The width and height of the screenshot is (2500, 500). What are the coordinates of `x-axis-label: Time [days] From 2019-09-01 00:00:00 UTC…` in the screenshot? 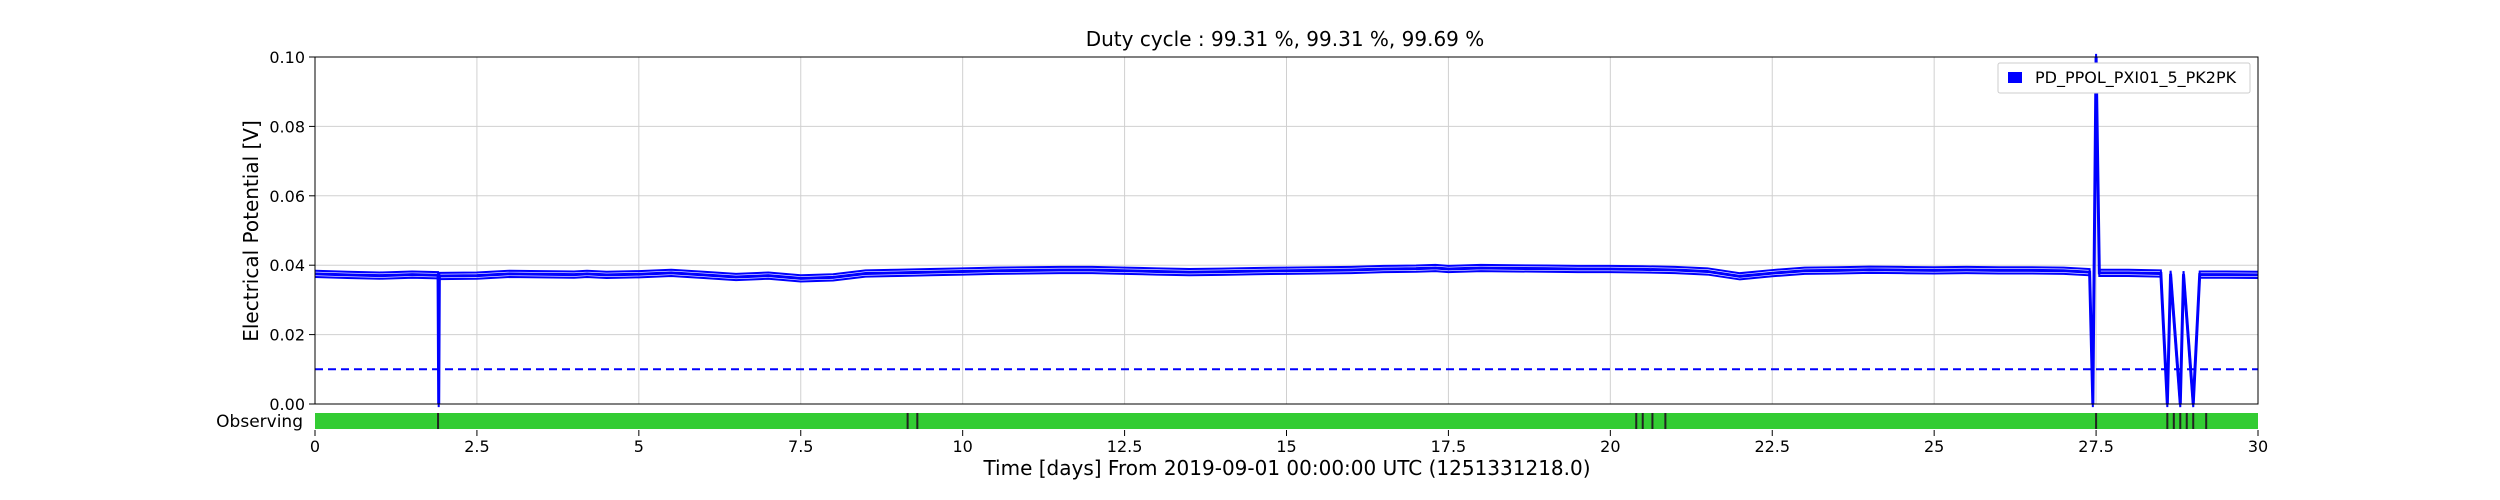 It's located at (1286, 468).